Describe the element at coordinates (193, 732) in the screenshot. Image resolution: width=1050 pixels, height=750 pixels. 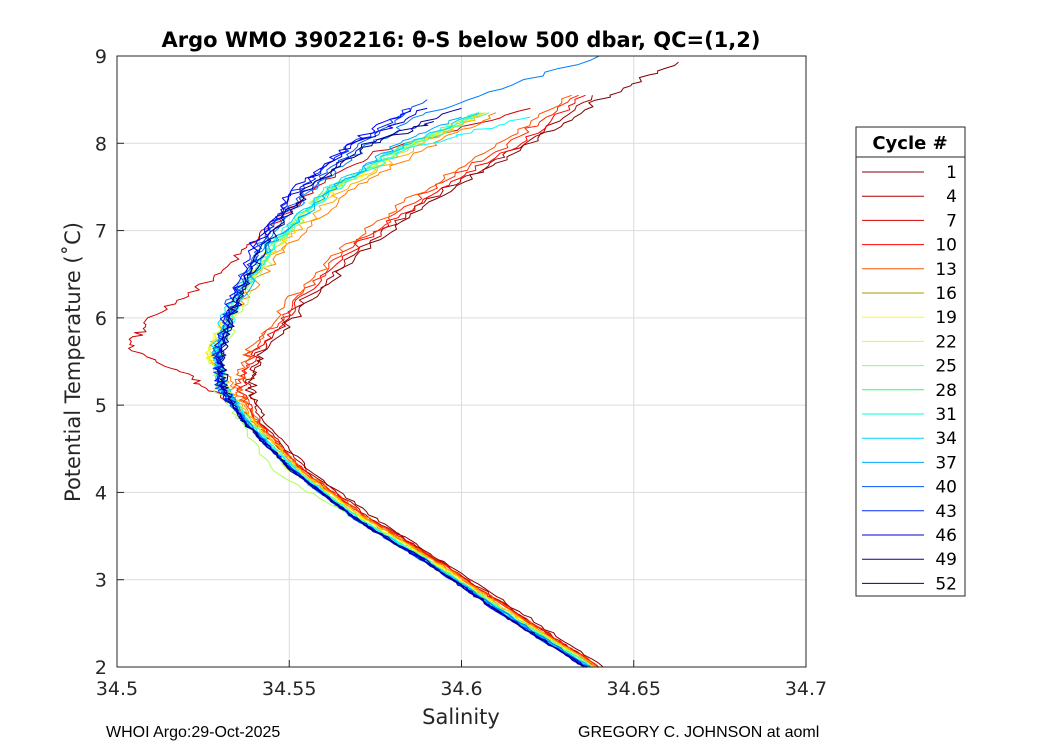
I see `footer-left-text: WHOI Argo:29-Oct-2025` at that location.